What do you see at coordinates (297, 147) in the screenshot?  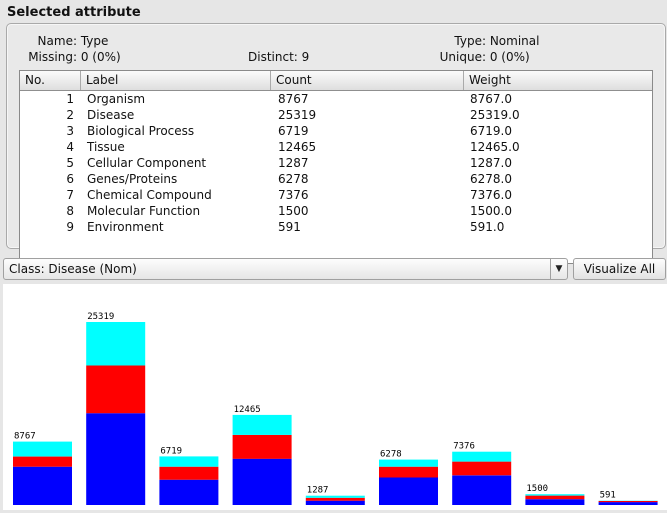 I see `cell-count: 12465` at bounding box center [297, 147].